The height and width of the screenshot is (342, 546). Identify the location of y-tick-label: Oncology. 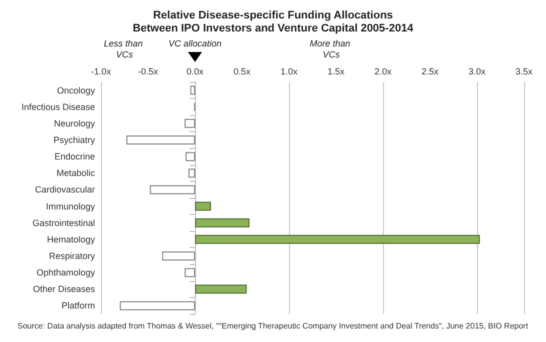
(76, 90).